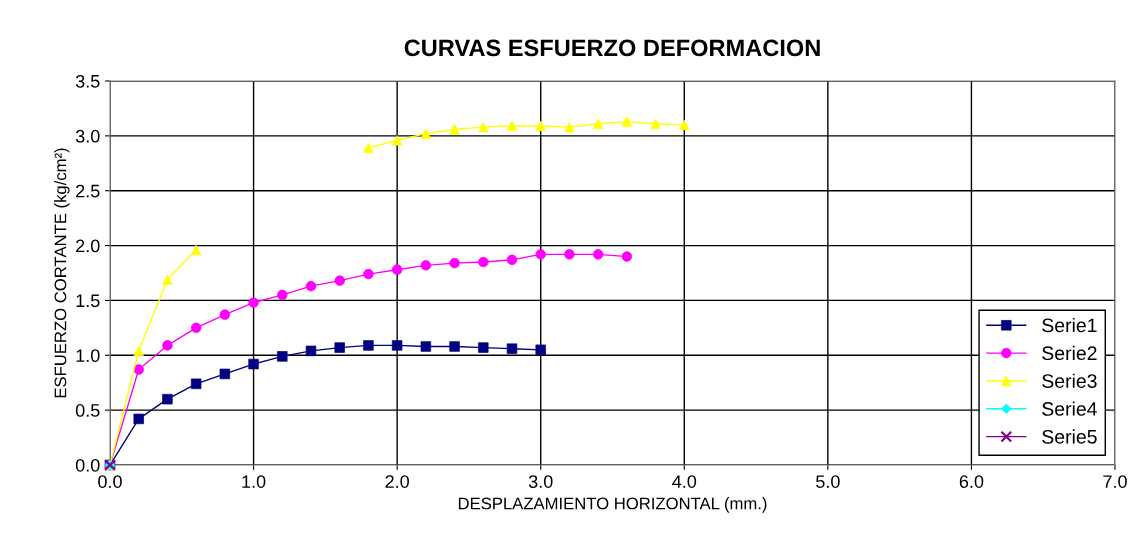  Describe the element at coordinates (87, 136) in the screenshot. I see `y-tick-label: 3.0` at that location.